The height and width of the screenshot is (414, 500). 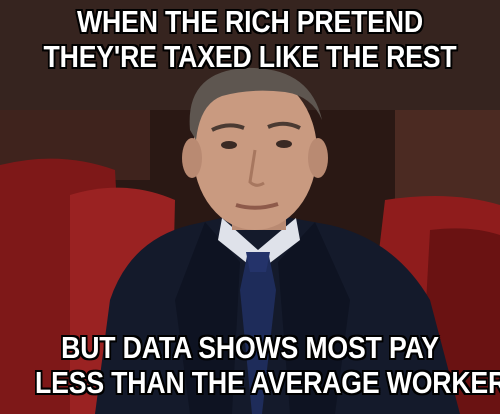 I want to click on eye-right, so click(x=284, y=144).